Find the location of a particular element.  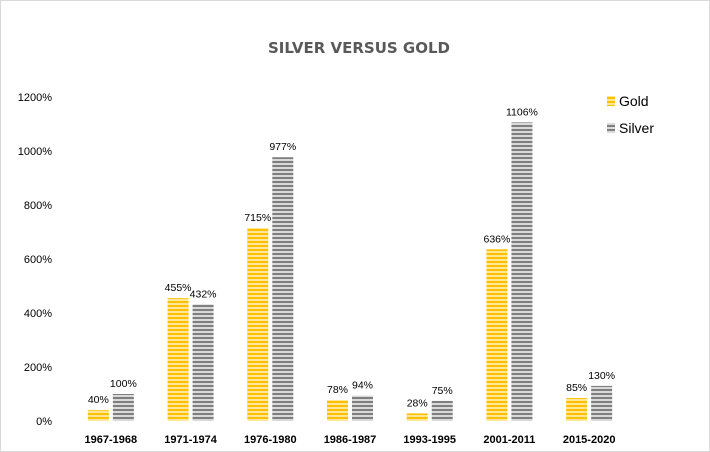

gold-data-label: 715% is located at coordinates (257, 218).